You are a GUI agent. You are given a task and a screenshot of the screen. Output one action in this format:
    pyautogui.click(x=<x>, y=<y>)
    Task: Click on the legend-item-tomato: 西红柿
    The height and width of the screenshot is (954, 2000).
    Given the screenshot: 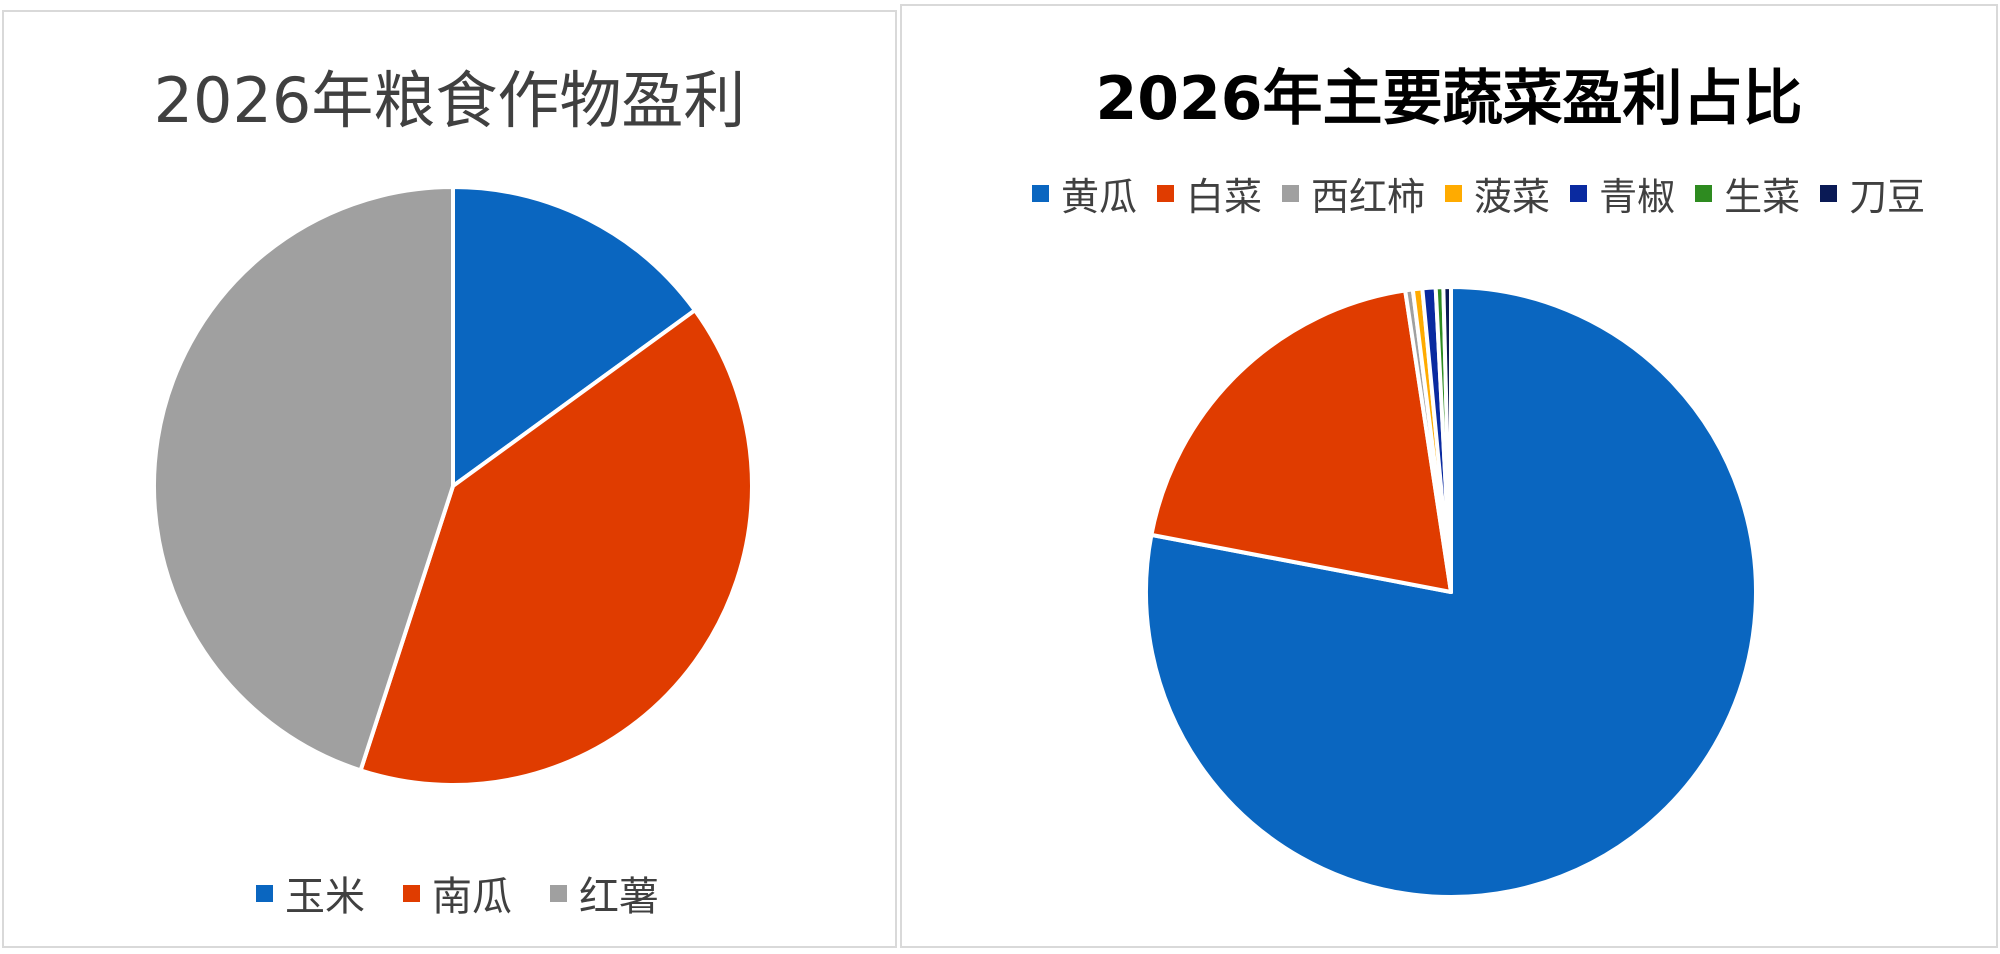 What is the action you would take?
    pyautogui.click(x=1353, y=193)
    